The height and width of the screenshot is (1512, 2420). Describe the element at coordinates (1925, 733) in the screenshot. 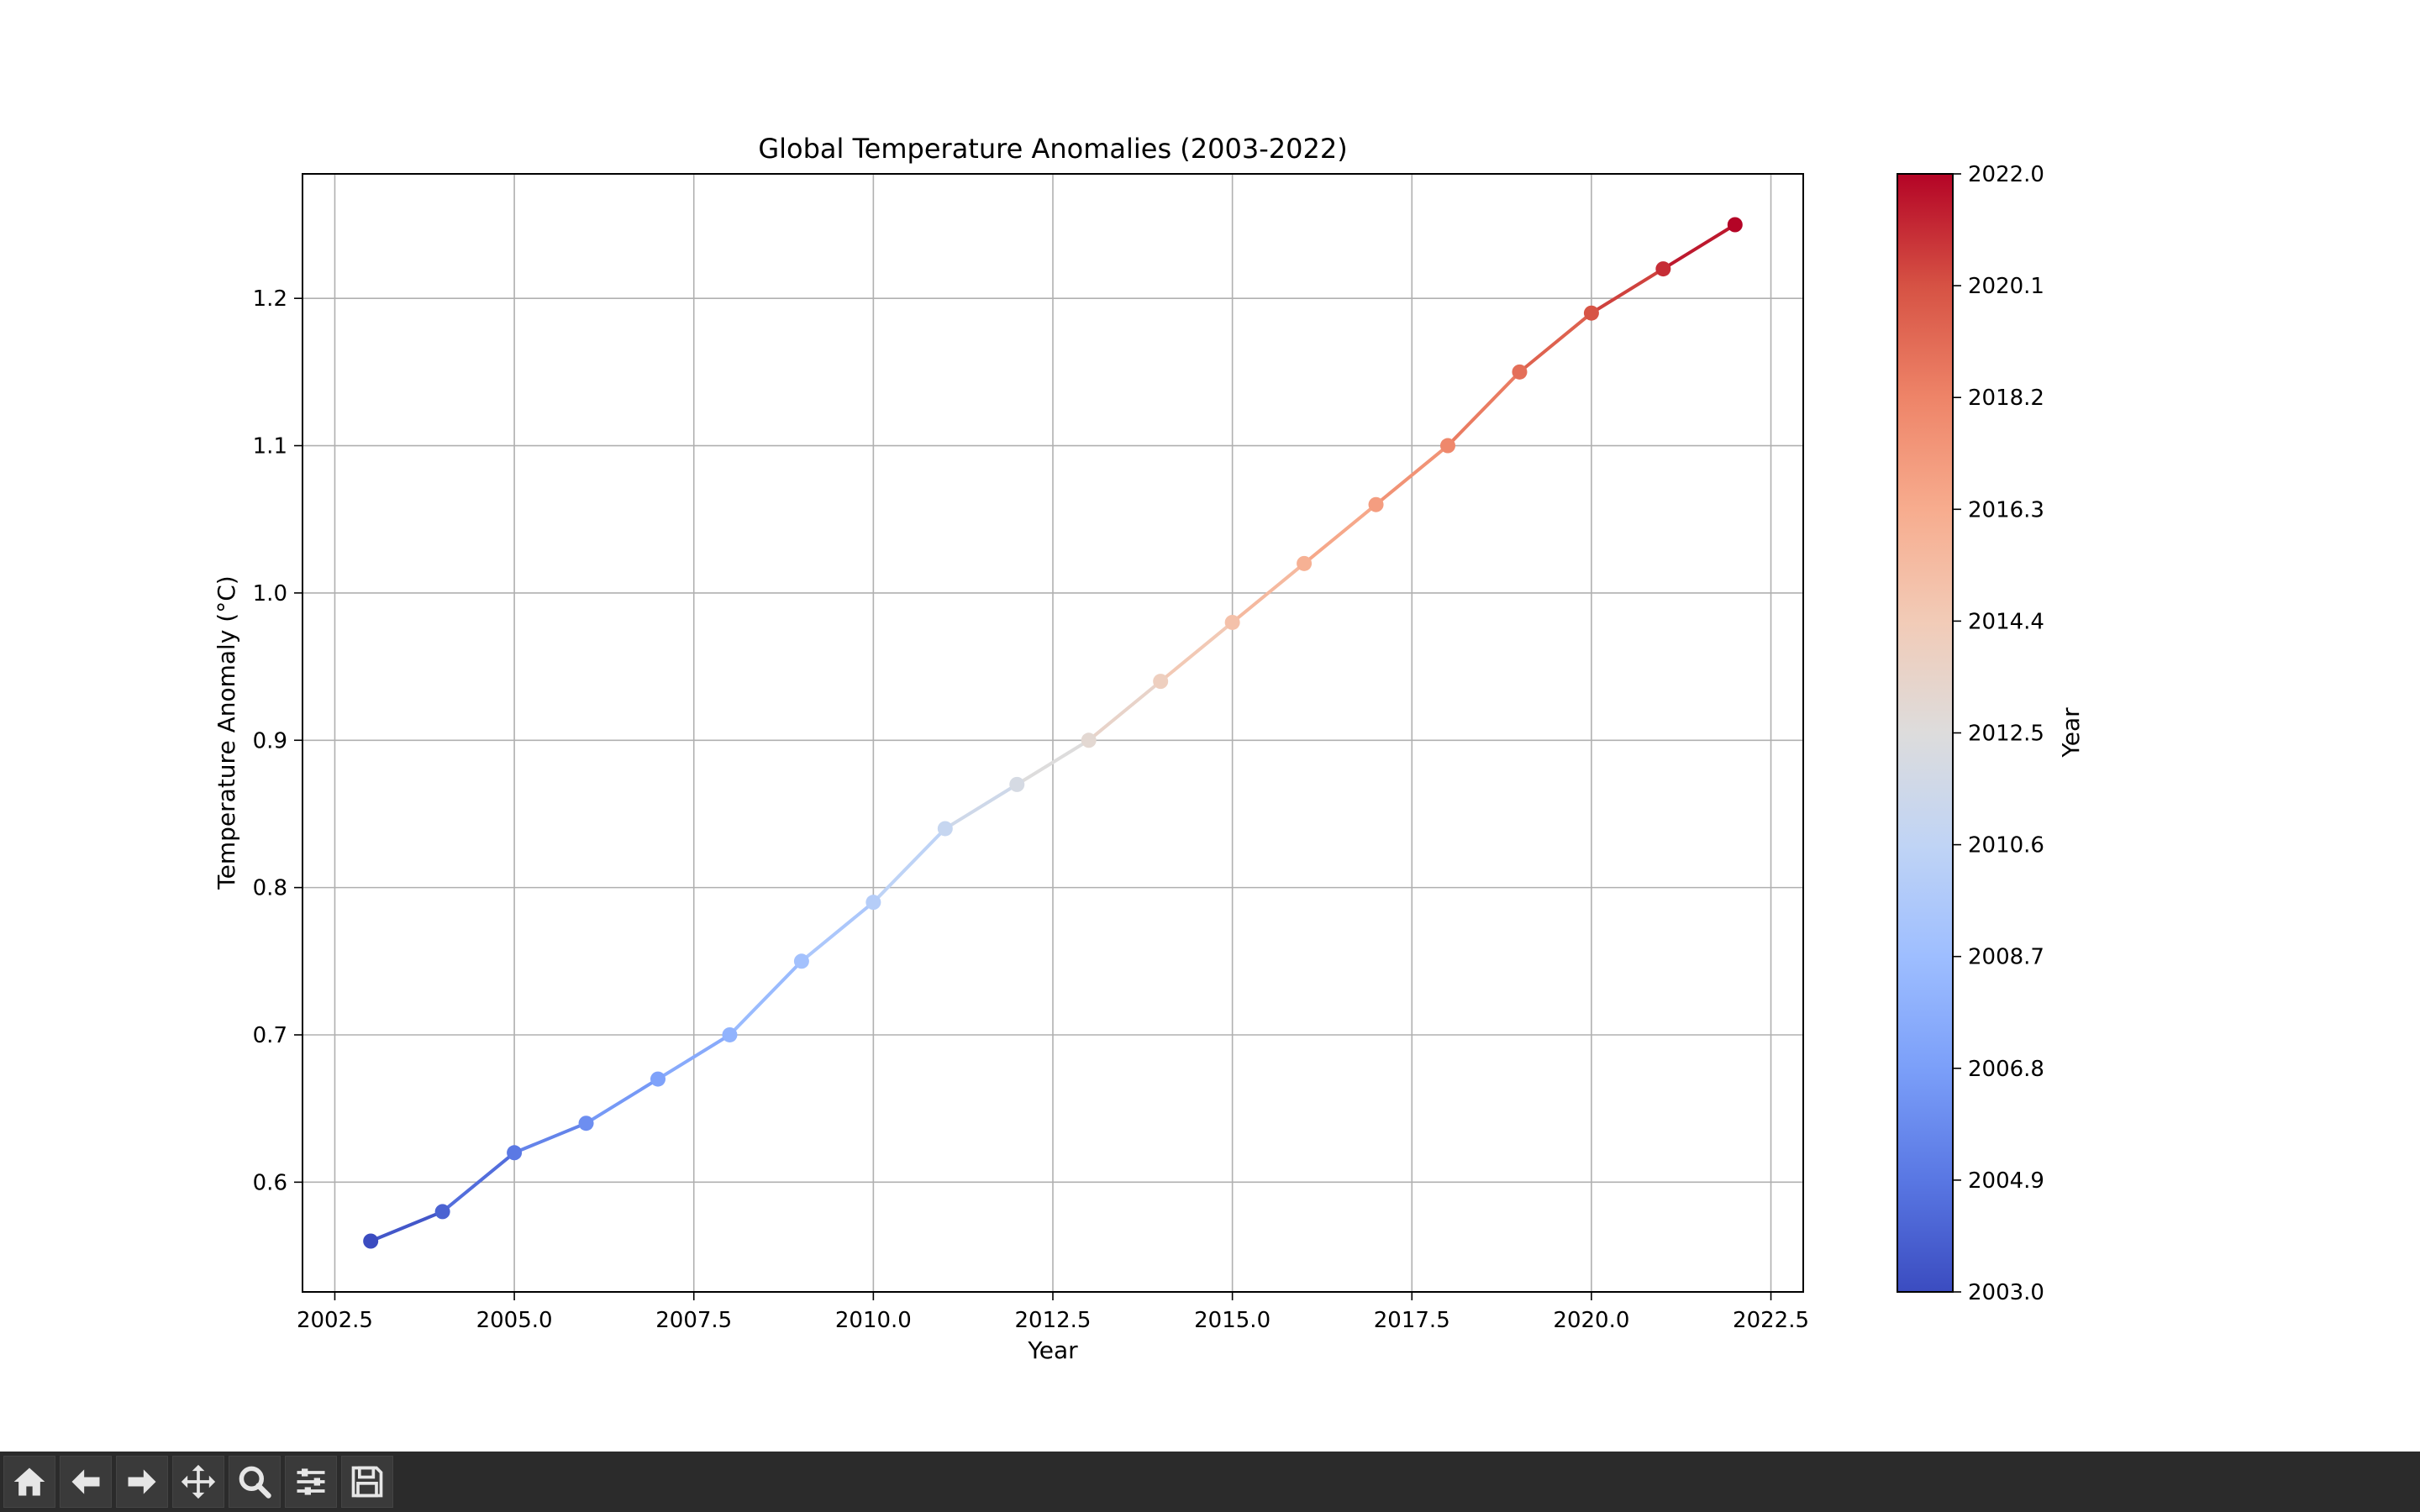

I see `colorbar-gradient` at that location.